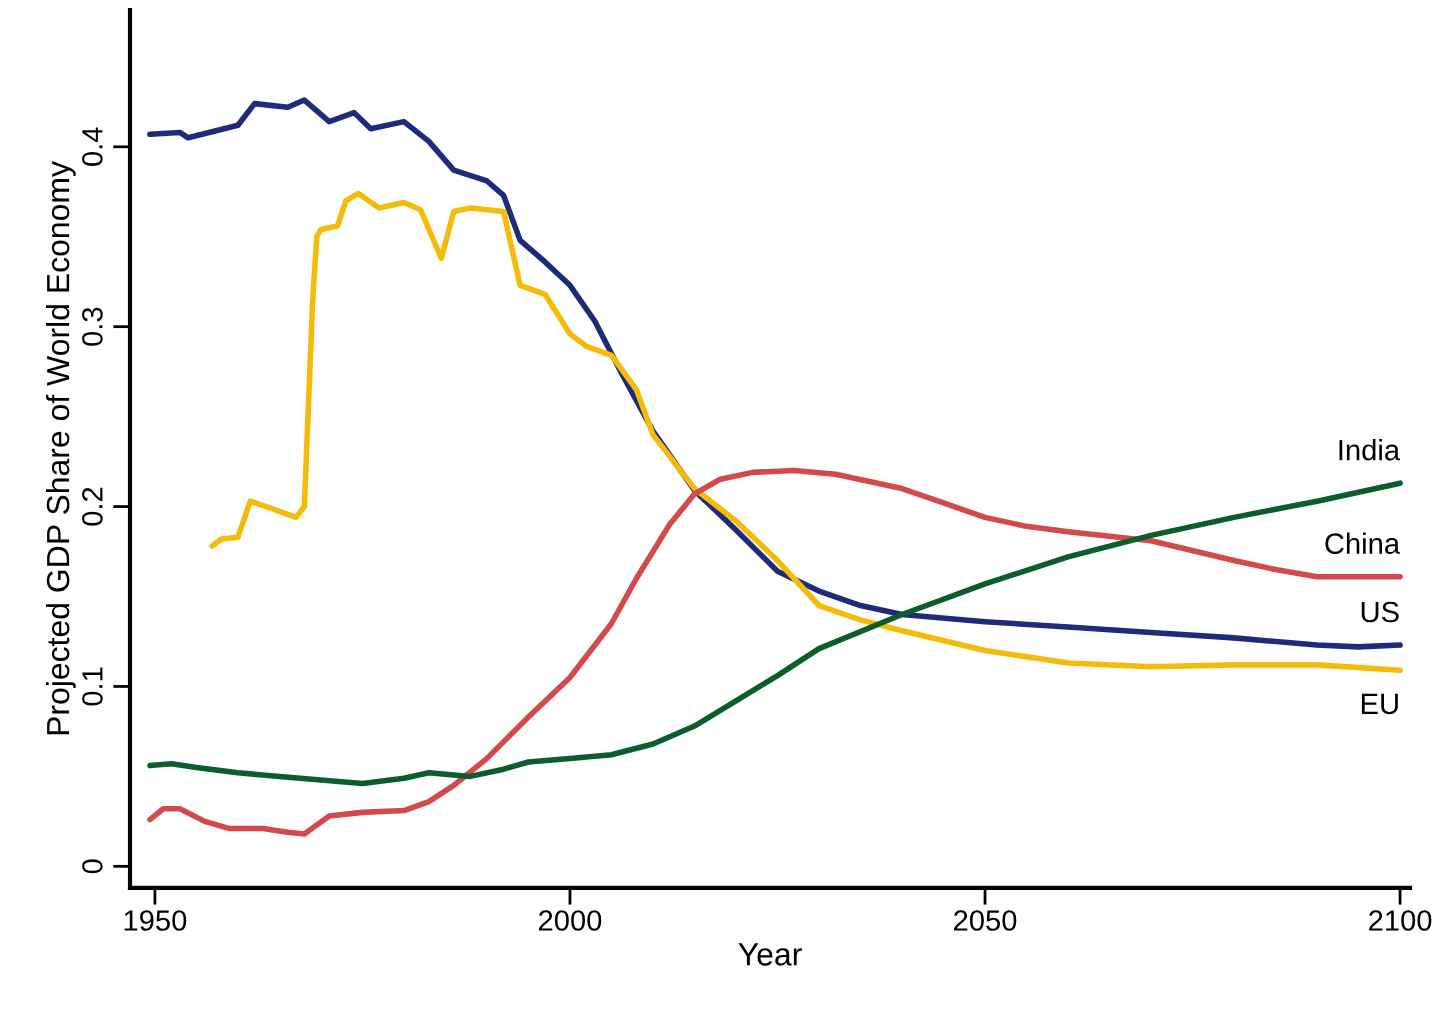 The image size is (1435, 1009). Describe the element at coordinates (60, 448) in the screenshot. I see `y-axis-title: Projected GDP Share of World Economy` at that location.